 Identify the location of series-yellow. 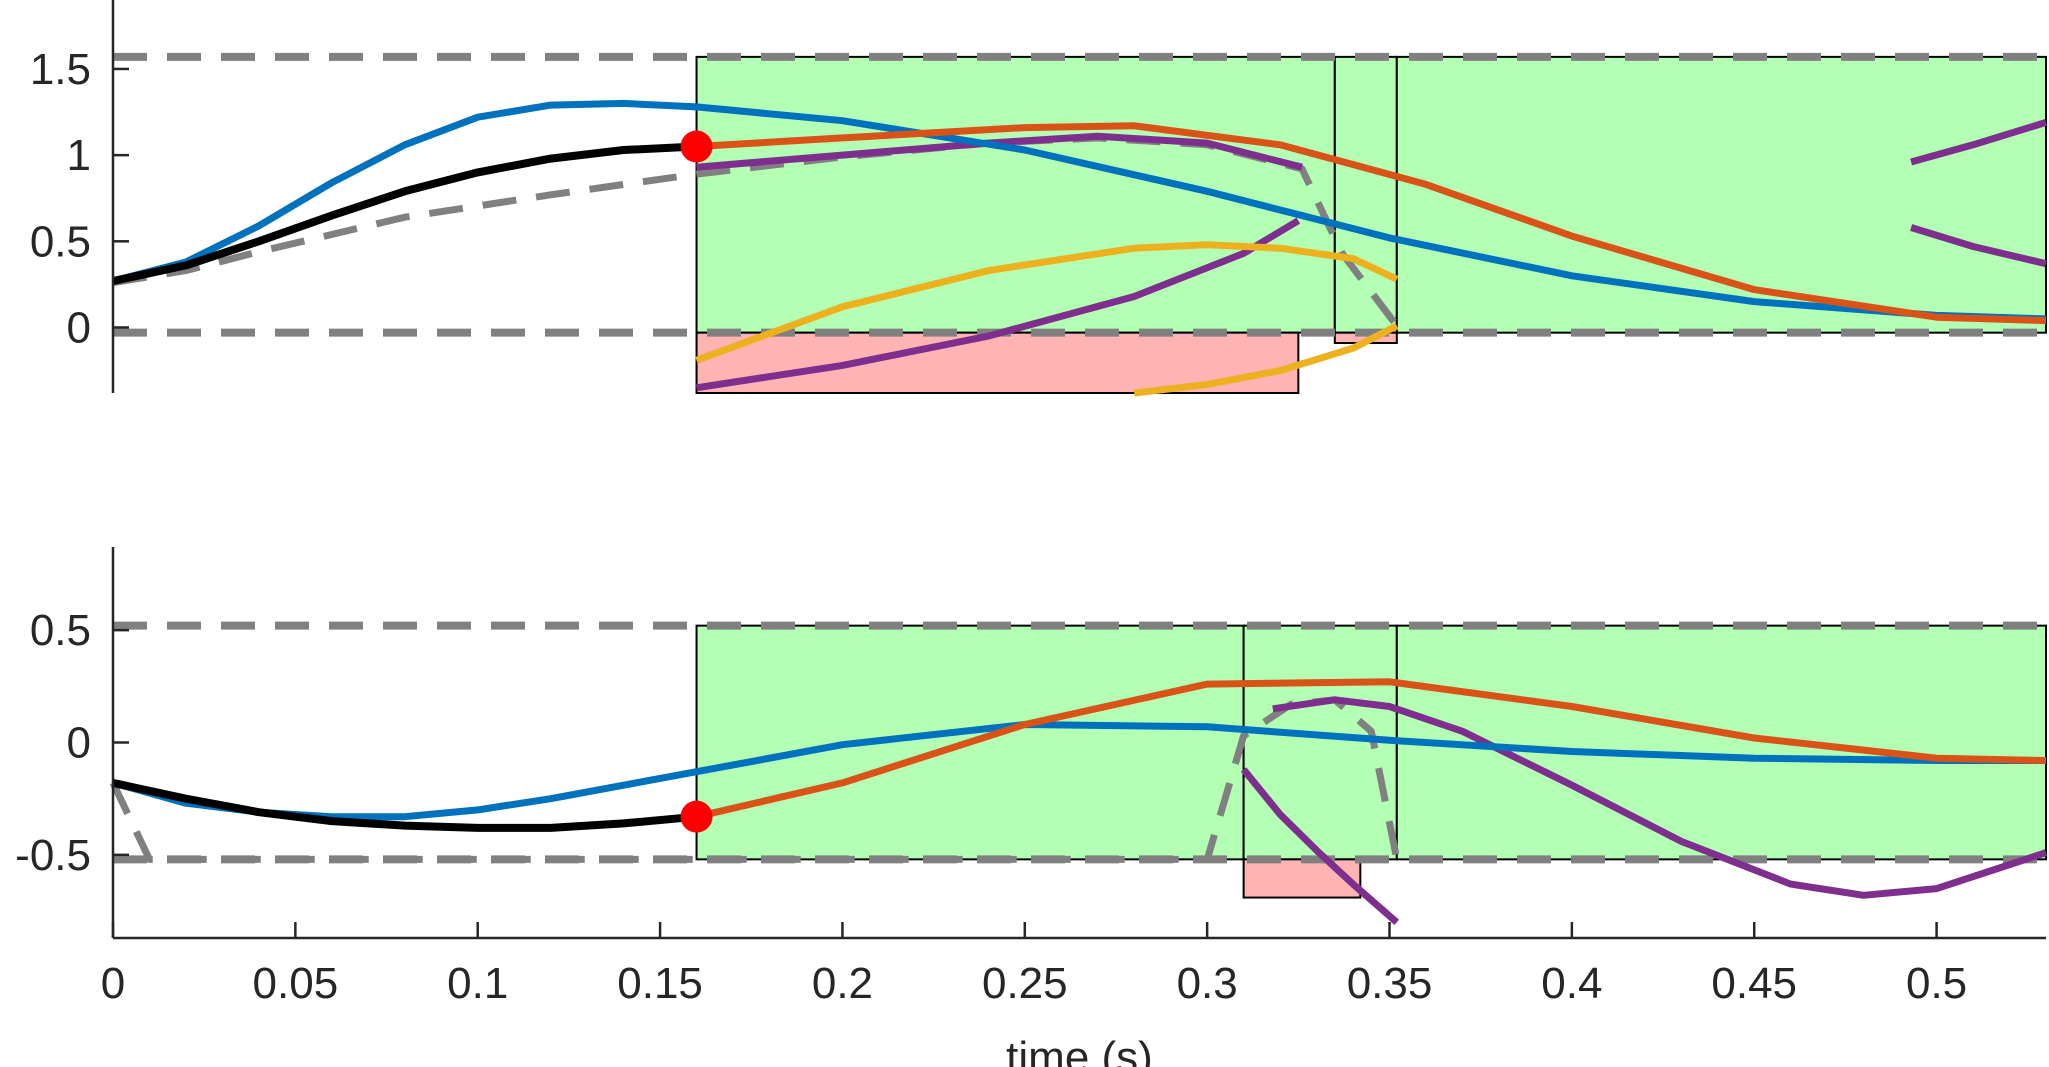
(1047, 302).